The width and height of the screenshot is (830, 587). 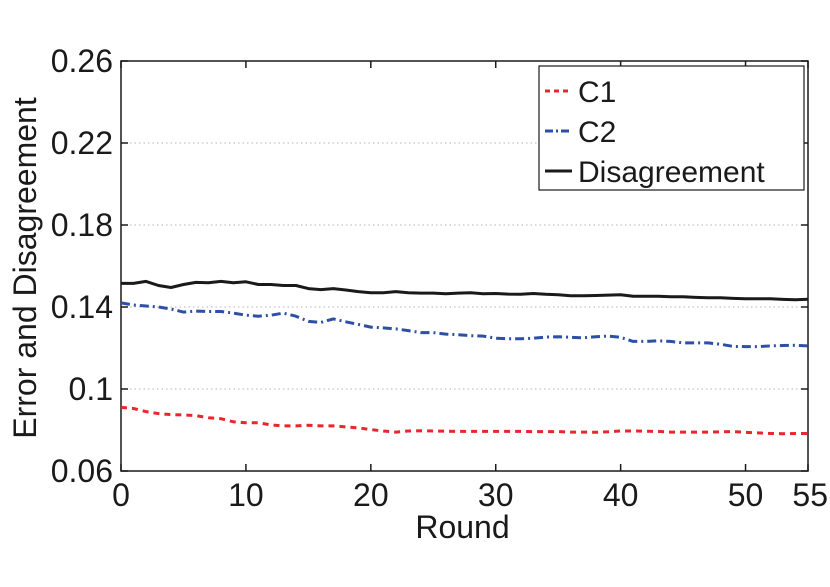 What do you see at coordinates (246, 495) in the screenshot?
I see `x-tick-label: 10` at bounding box center [246, 495].